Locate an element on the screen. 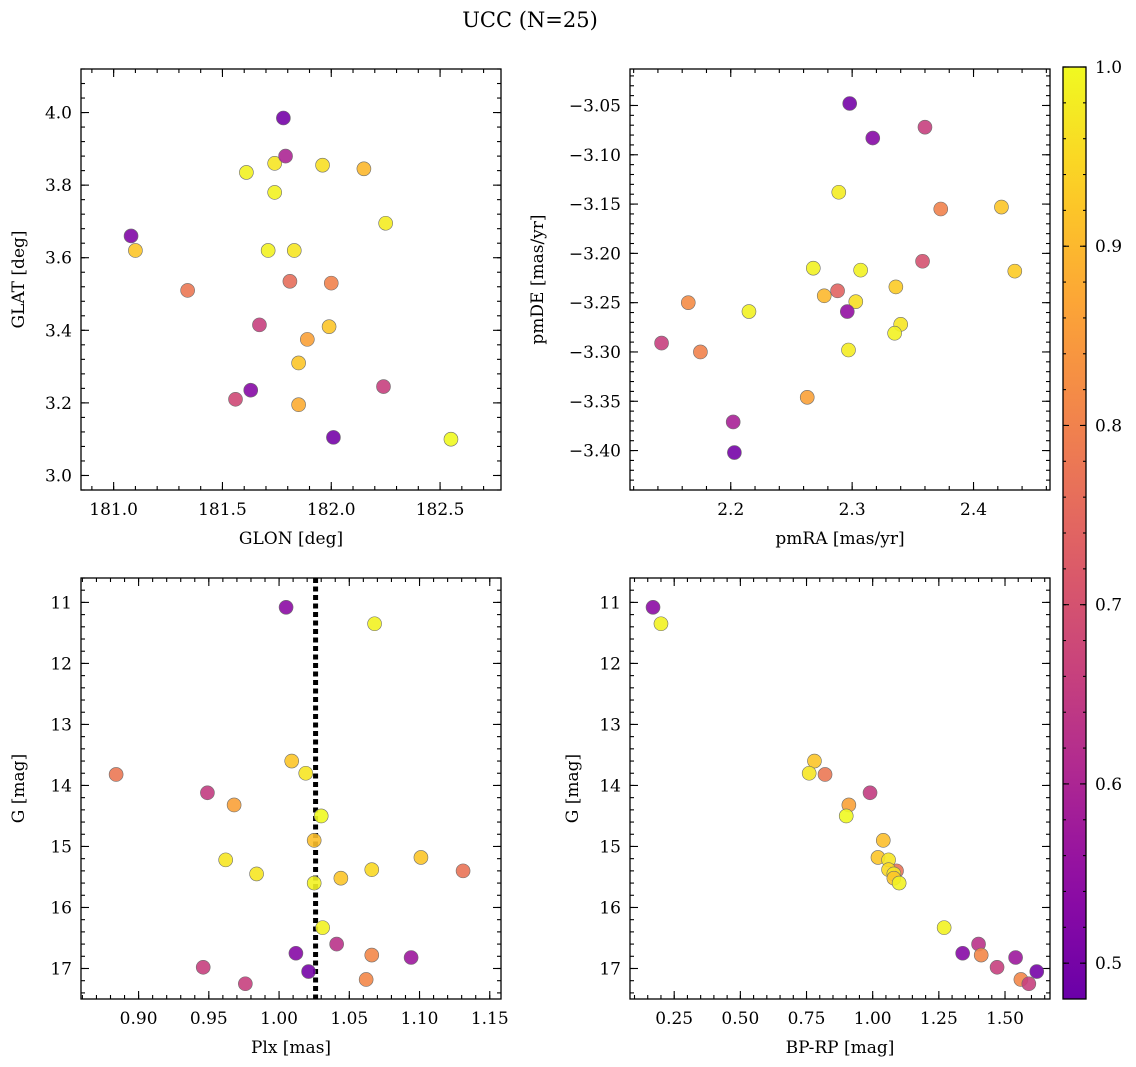  y-tick-label: 14 is located at coordinates (610, 786).